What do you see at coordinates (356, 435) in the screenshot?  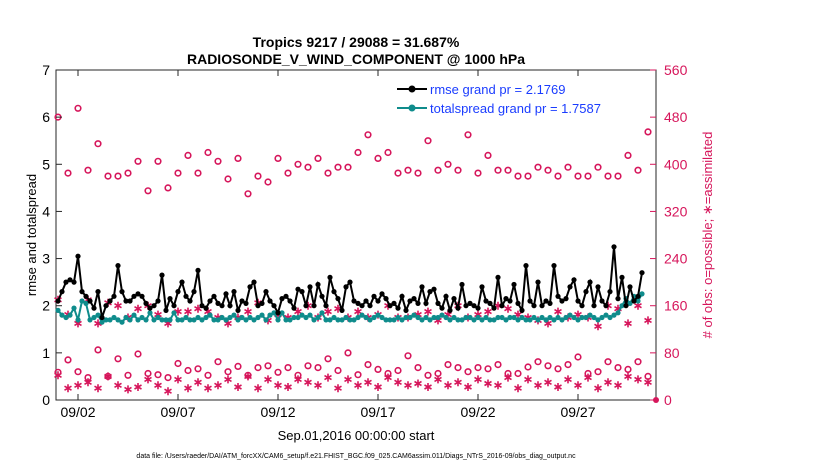 I see `x-axis-label: Sep.01,2016 00:00:00 start` at bounding box center [356, 435].